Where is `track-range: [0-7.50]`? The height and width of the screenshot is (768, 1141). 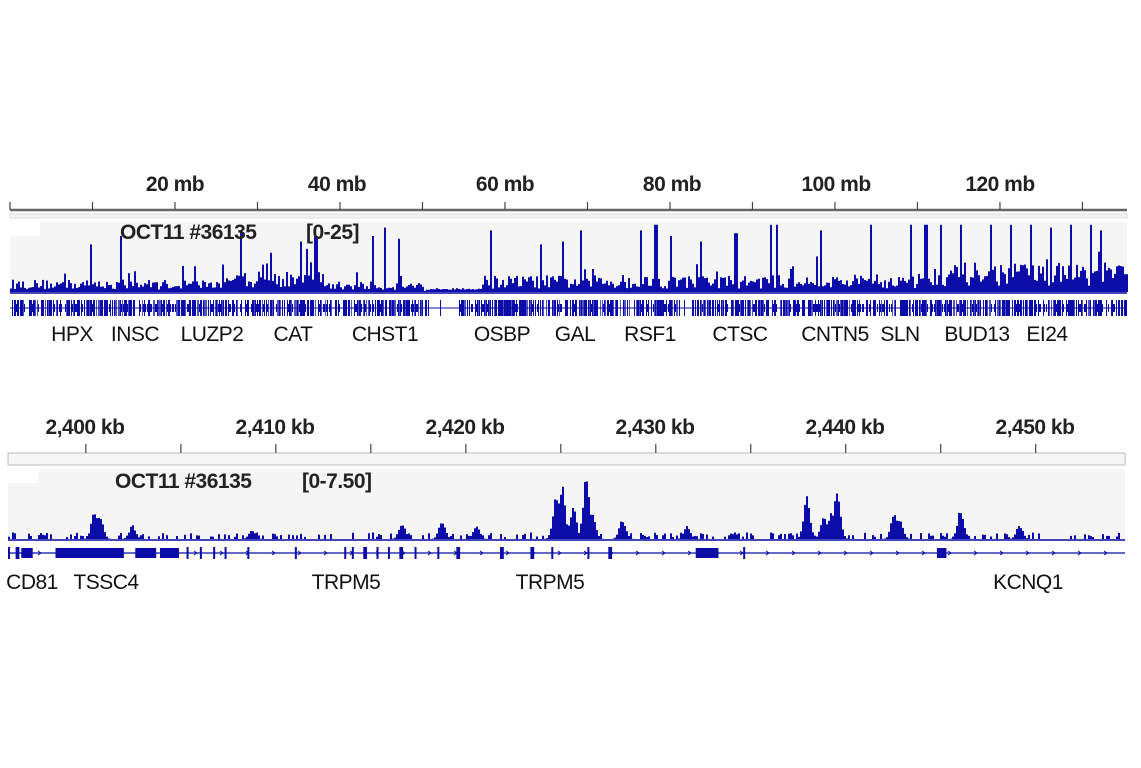
track-range: [0-7.50] is located at coordinates (337, 481).